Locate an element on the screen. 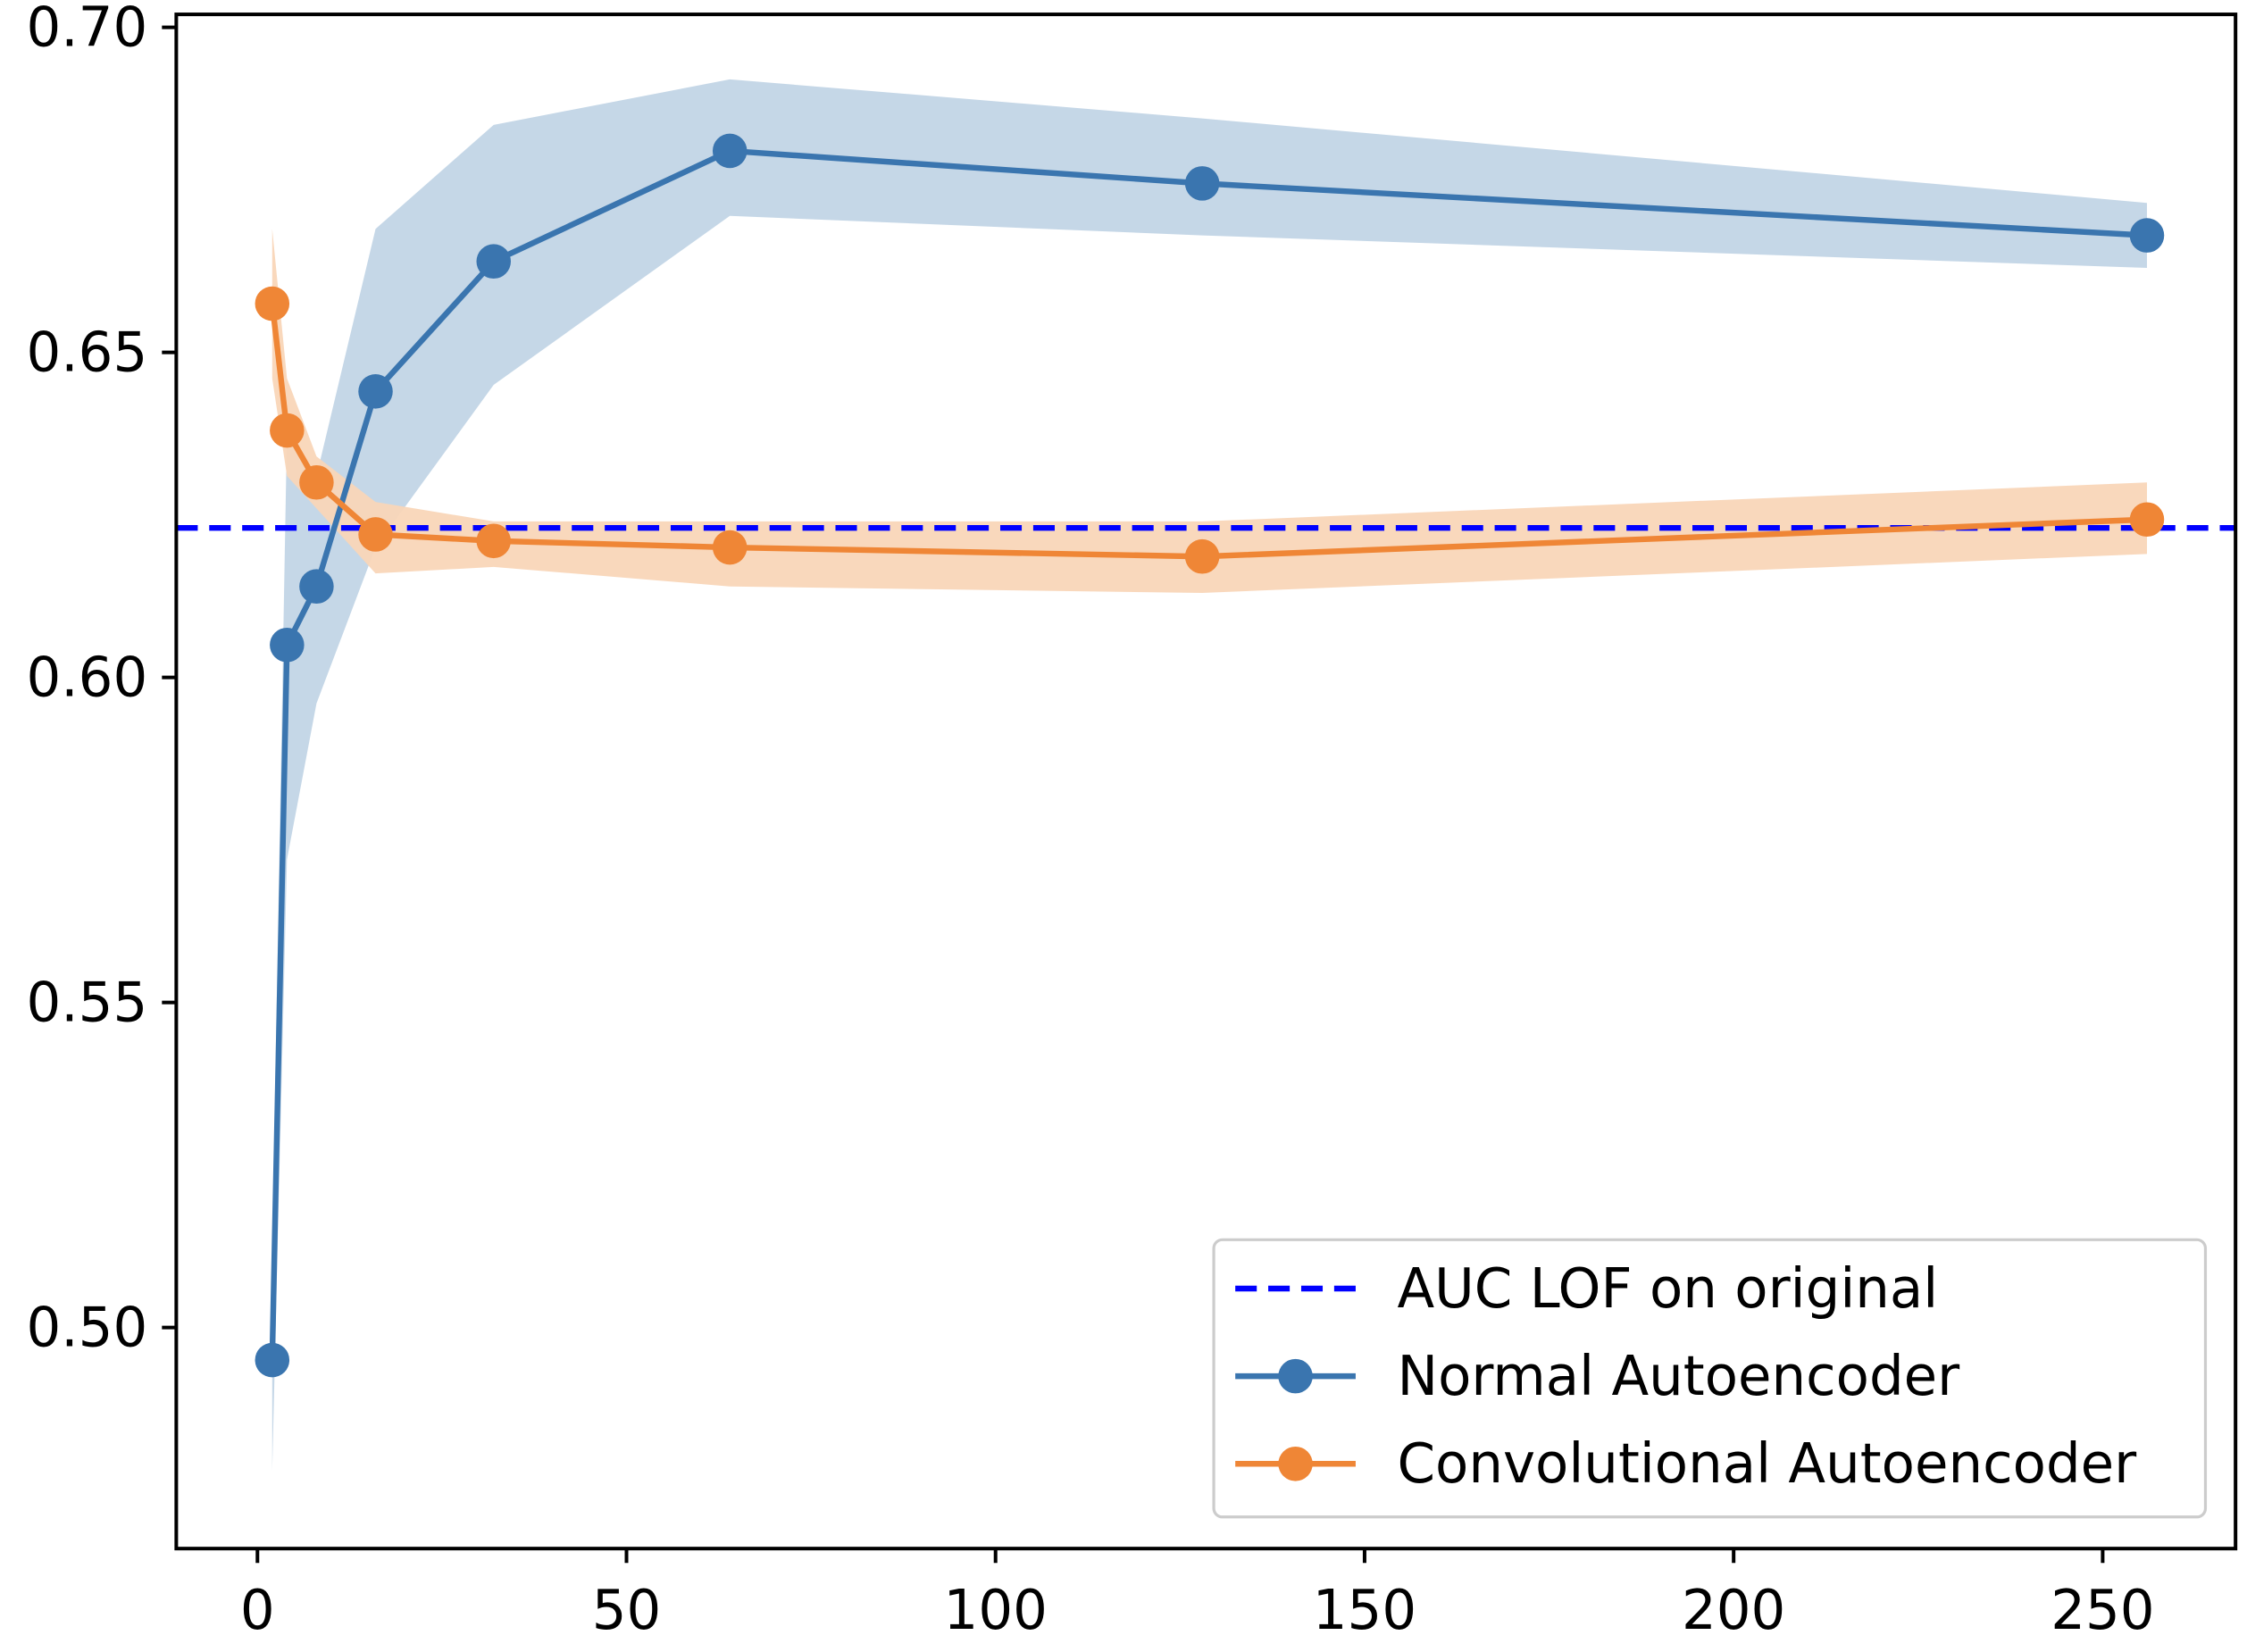  legend-label-normal: Normal Autoencoder is located at coordinates (1678, 1376).